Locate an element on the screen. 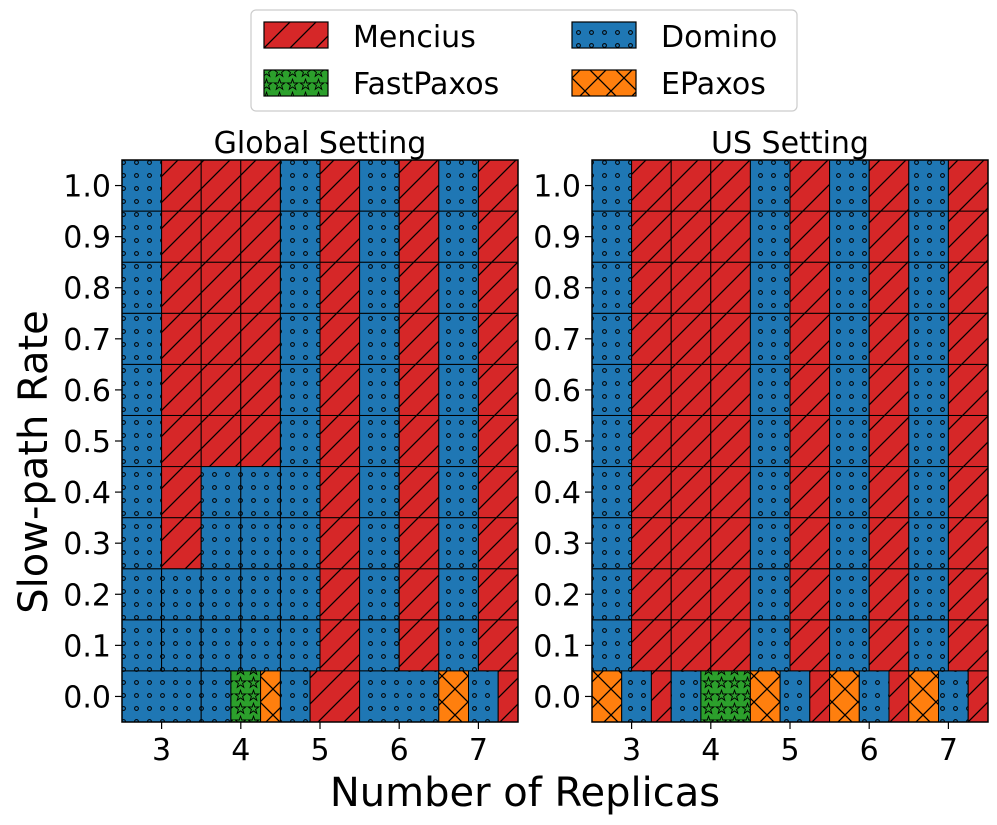 The image size is (997, 825). legend-frame is located at coordinates (524, 60).